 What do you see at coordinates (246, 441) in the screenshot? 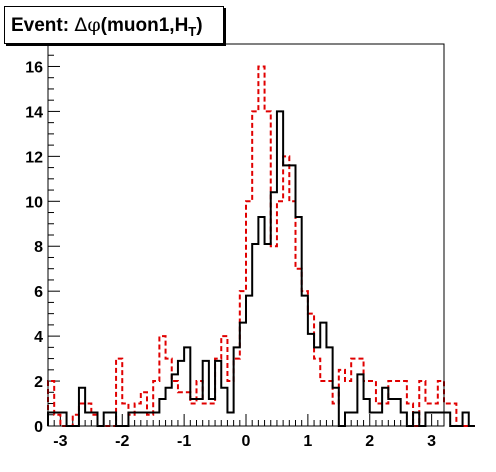
I see `x-tick-label: 0` at bounding box center [246, 441].